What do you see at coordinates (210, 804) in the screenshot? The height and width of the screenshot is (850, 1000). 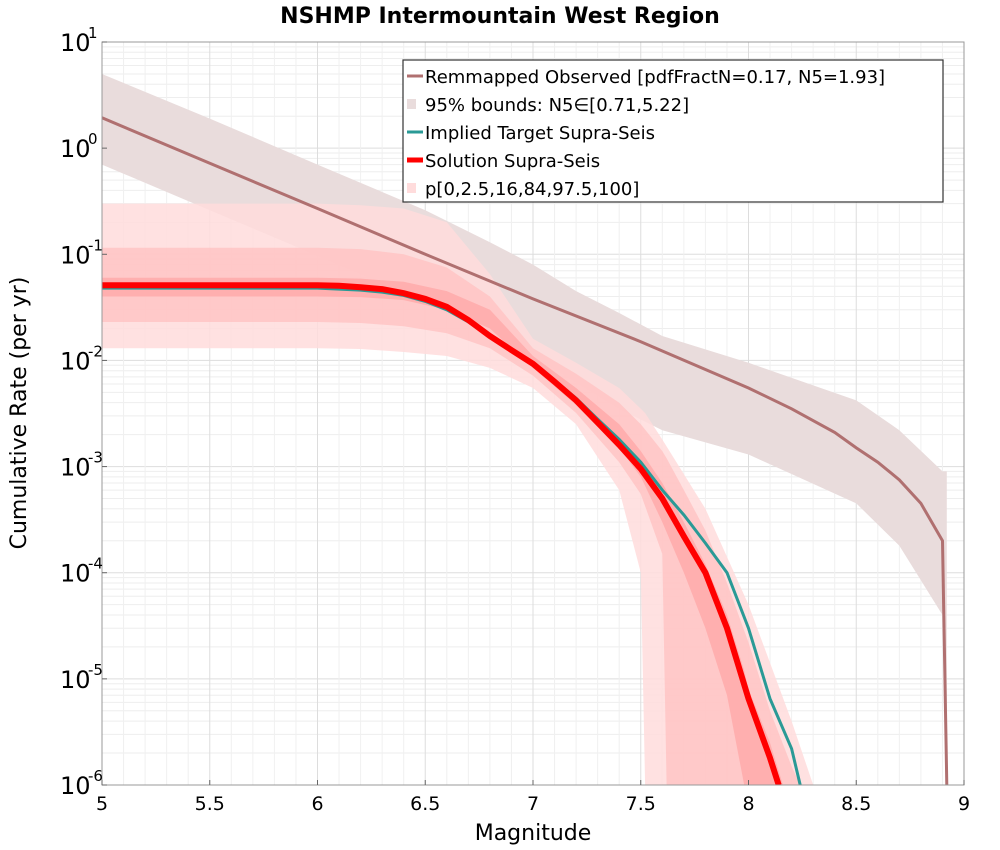 I see `x-tick-label: 5.5` at bounding box center [210, 804].